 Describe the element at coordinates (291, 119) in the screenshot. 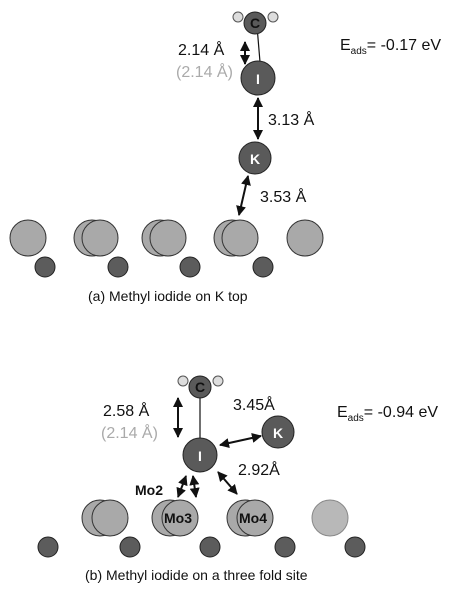

I see `distance-label: 3.13 Å` at that location.